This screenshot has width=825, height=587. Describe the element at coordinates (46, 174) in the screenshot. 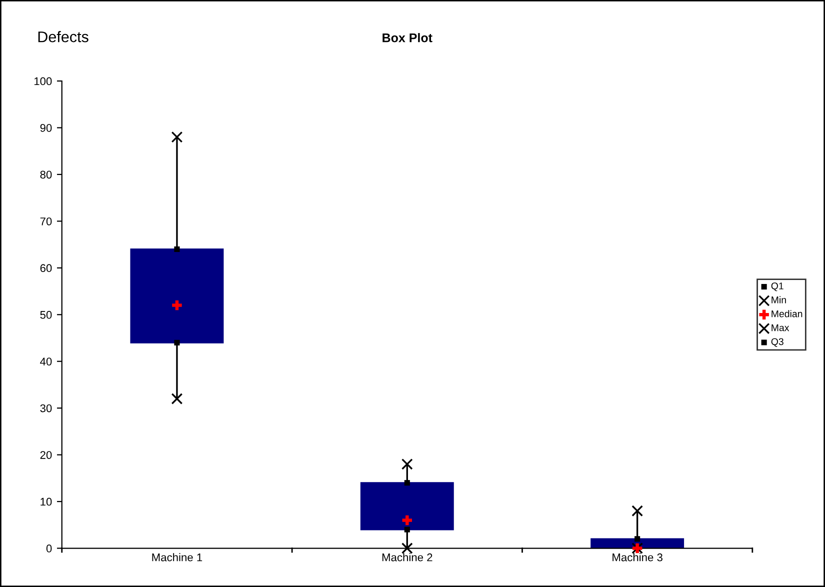

I see `y-tick-label: 80` at that location.